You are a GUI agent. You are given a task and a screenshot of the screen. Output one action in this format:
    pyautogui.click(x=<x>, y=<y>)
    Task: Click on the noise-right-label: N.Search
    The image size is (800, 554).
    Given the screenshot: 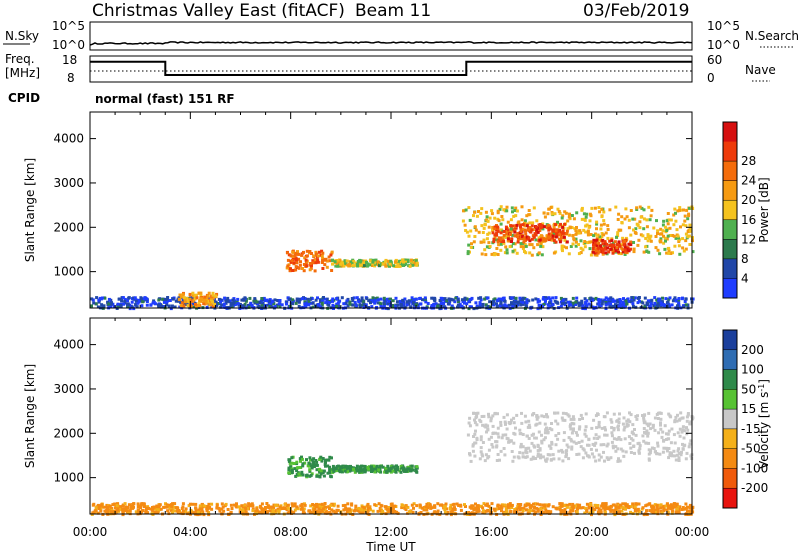 What is the action you would take?
    pyautogui.click(x=772, y=36)
    